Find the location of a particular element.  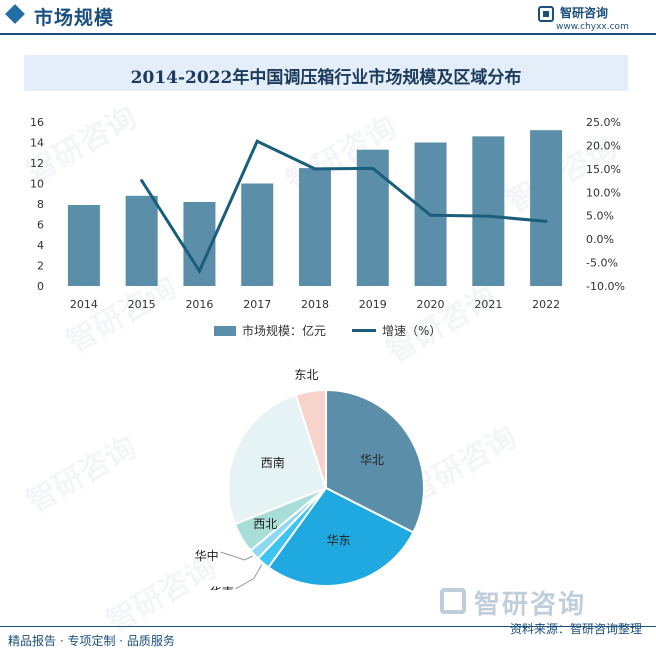

y-left-tick-label: 2 is located at coordinates (40, 266).